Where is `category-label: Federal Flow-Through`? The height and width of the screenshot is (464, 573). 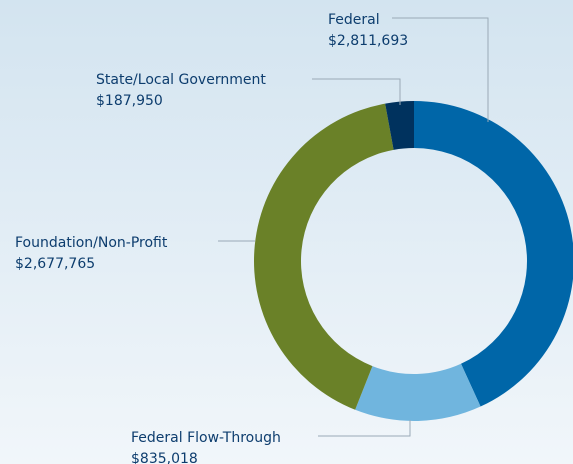 category-label: Federal Flow-Through is located at coordinates (206, 438).